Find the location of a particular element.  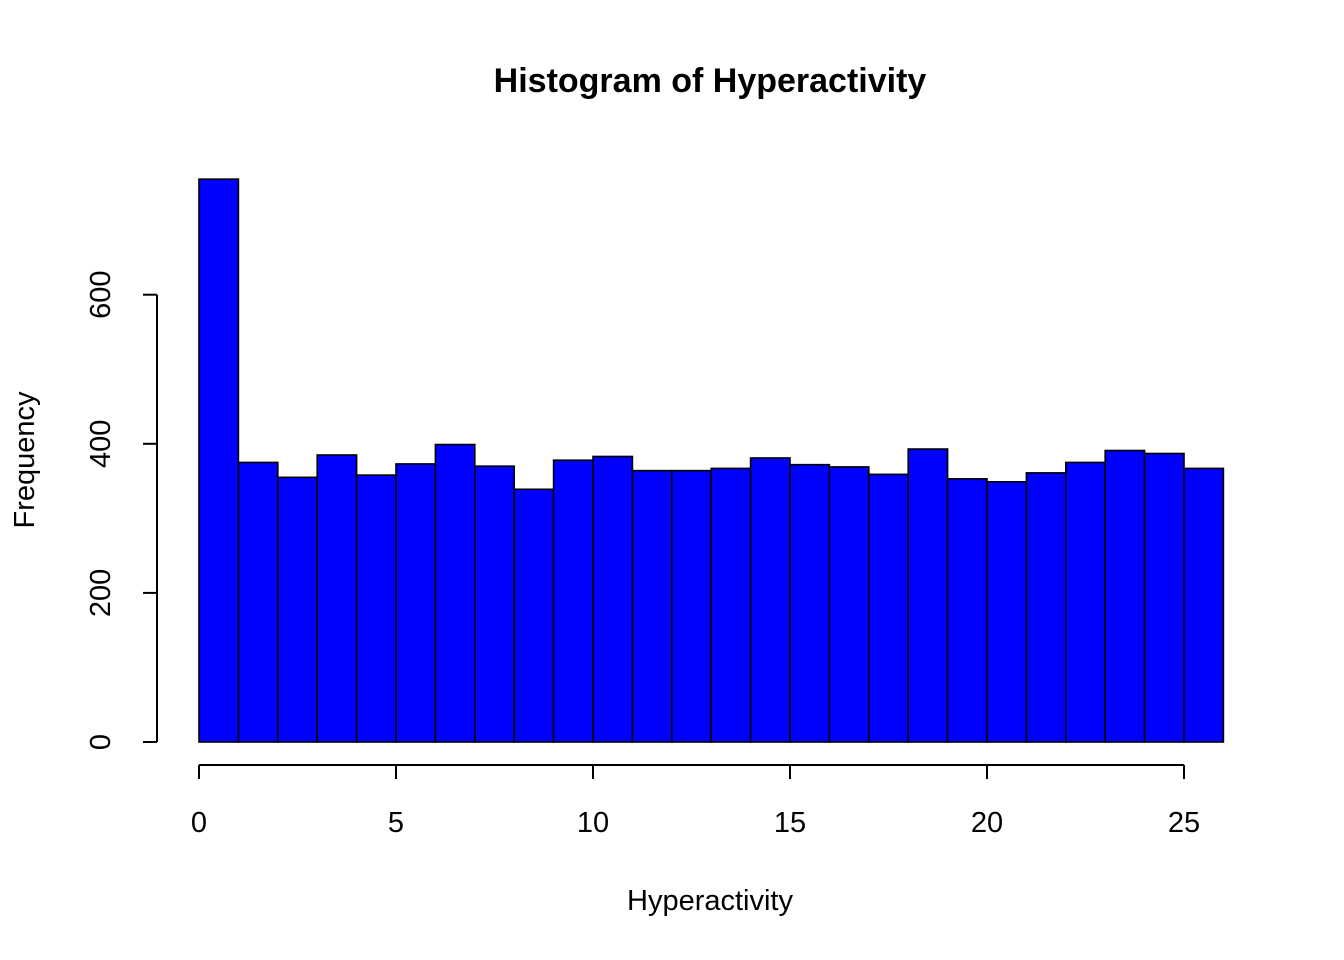

y-axis-label: Frequency is located at coordinates (25, 460).